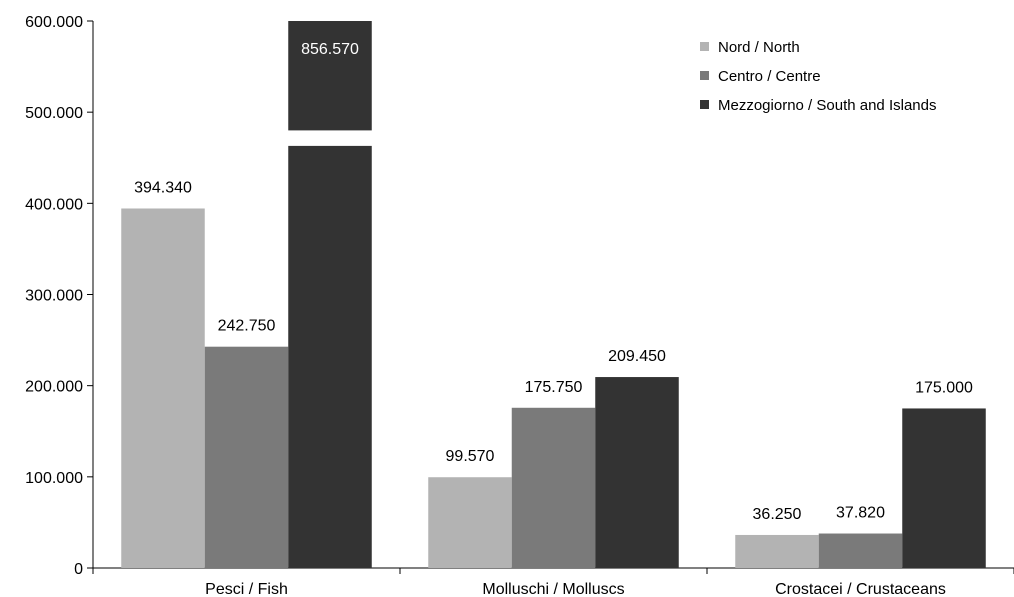 Image resolution: width=1014 pixels, height=597 pixels. Describe the element at coordinates (54, 204) in the screenshot. I see `y-tick-label: 400.000` at that location.